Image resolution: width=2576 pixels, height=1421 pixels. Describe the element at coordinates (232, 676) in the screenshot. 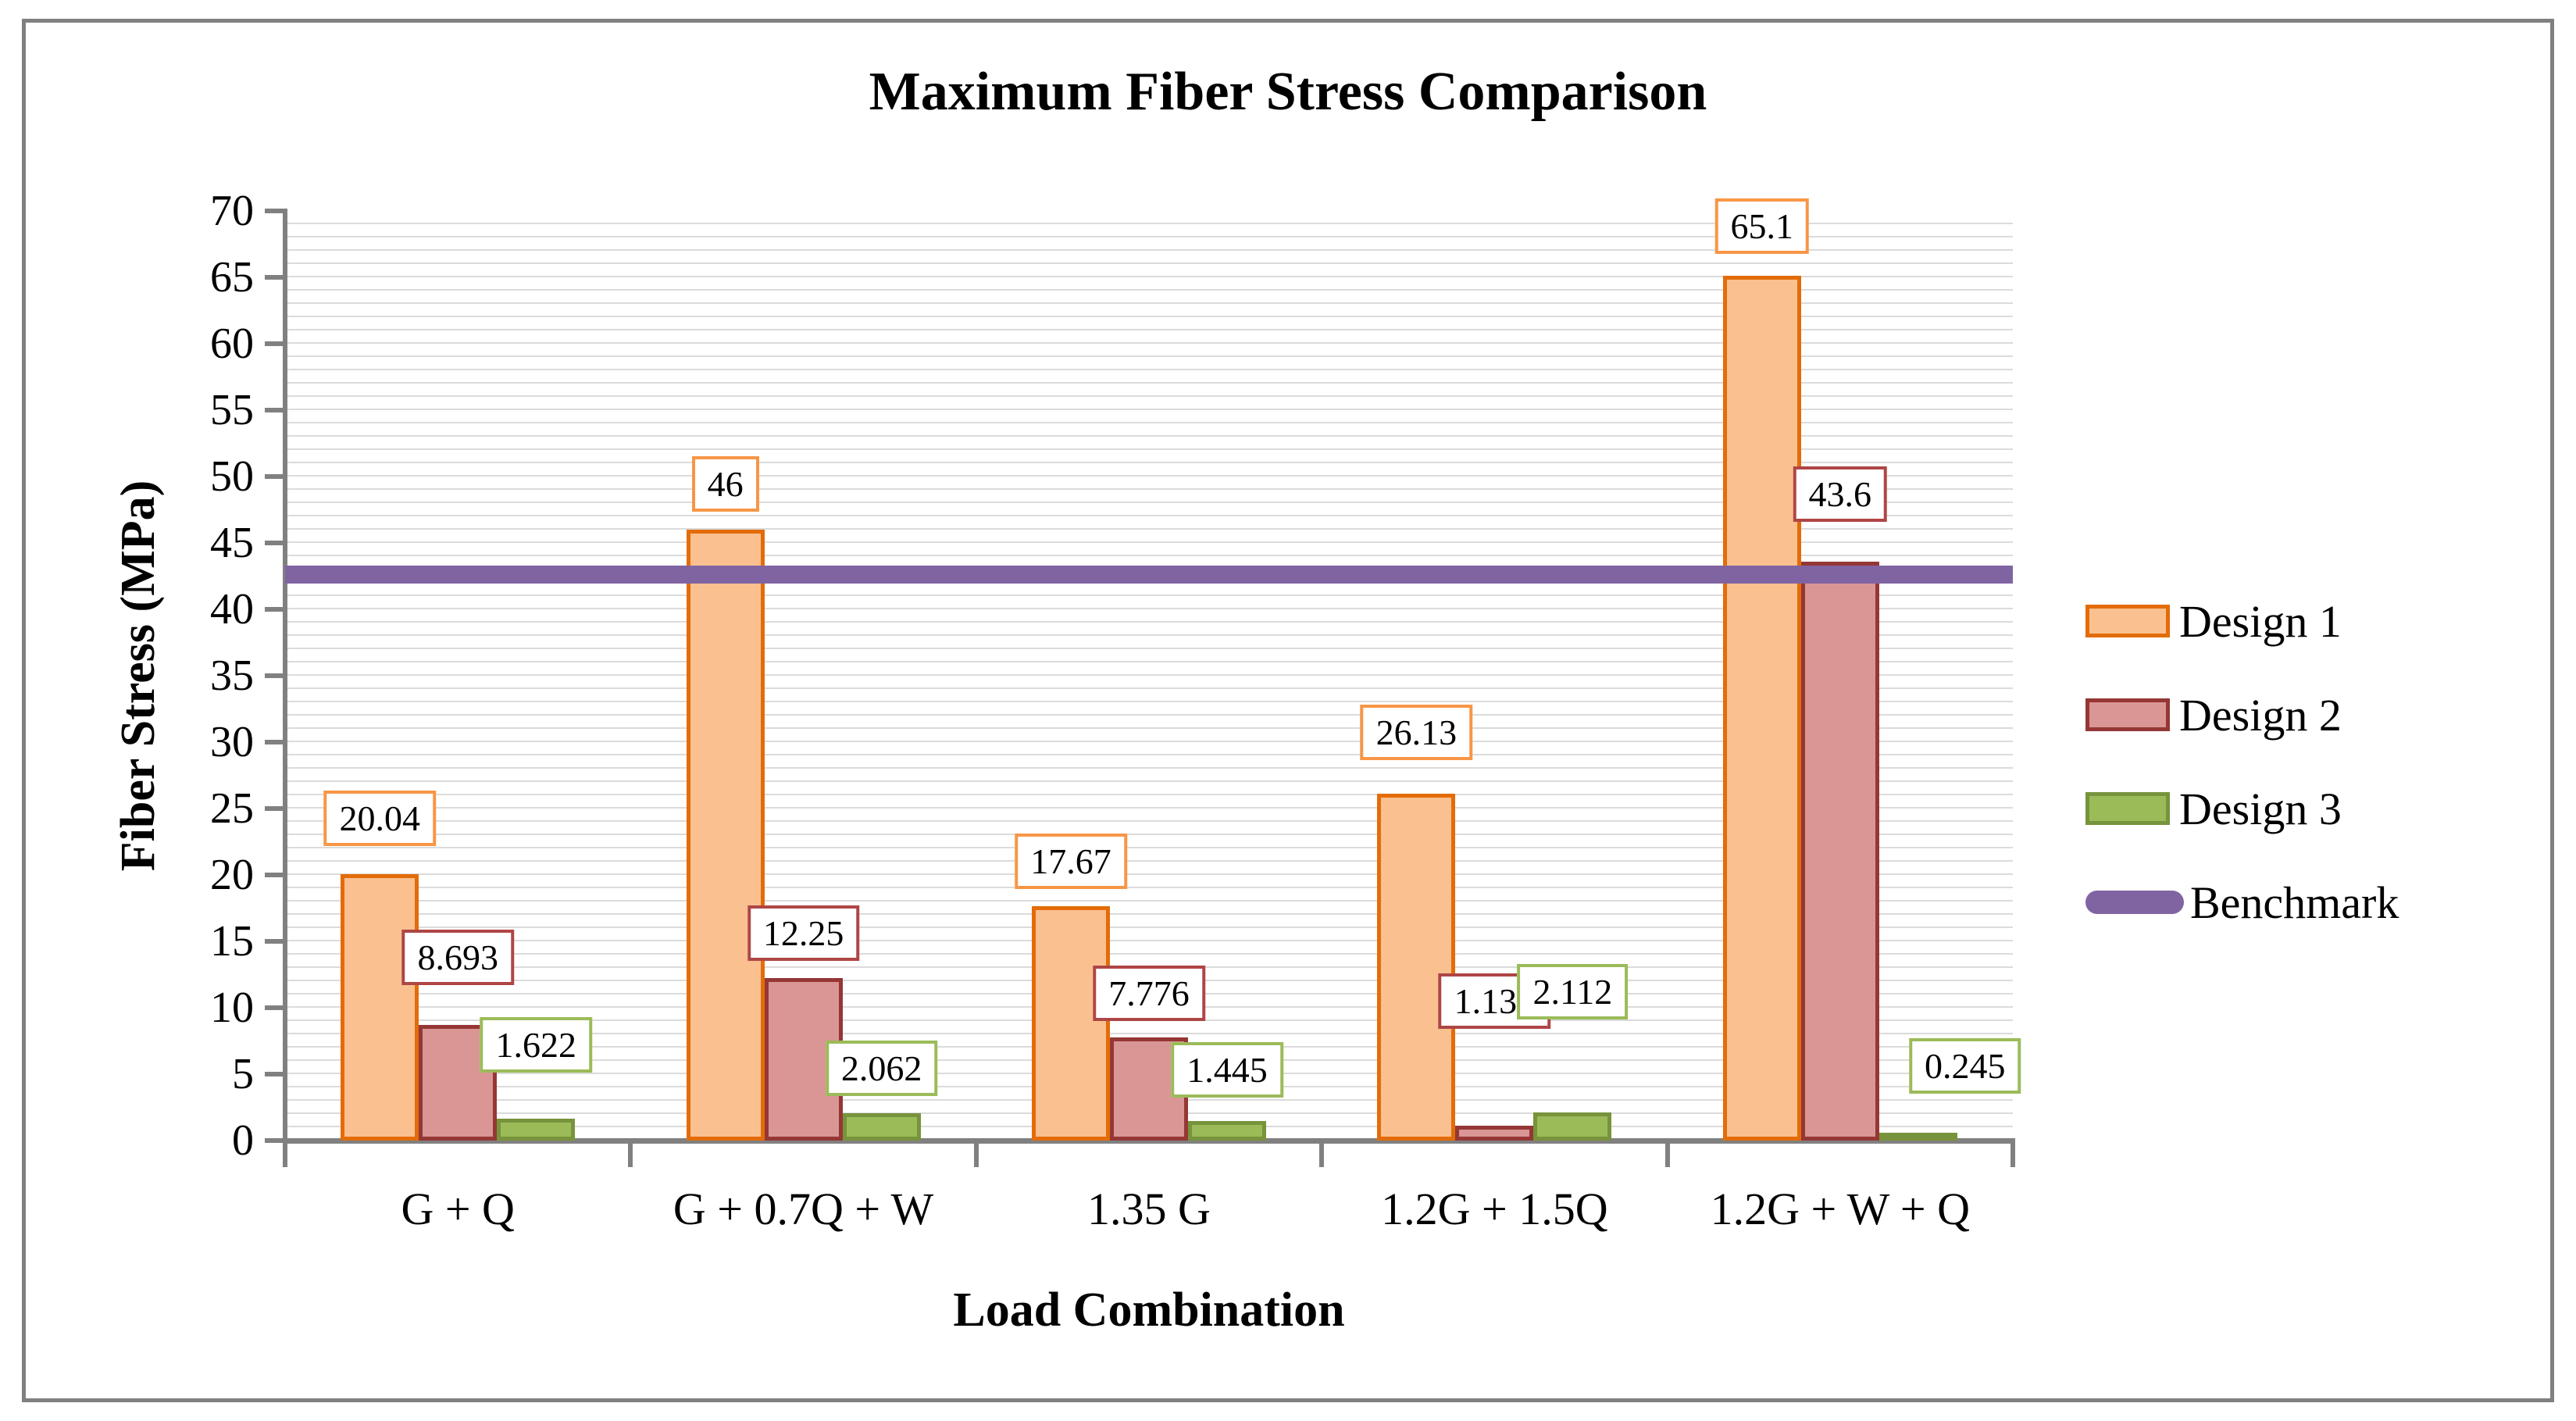

I see `y-tick-label: 35` at that location.